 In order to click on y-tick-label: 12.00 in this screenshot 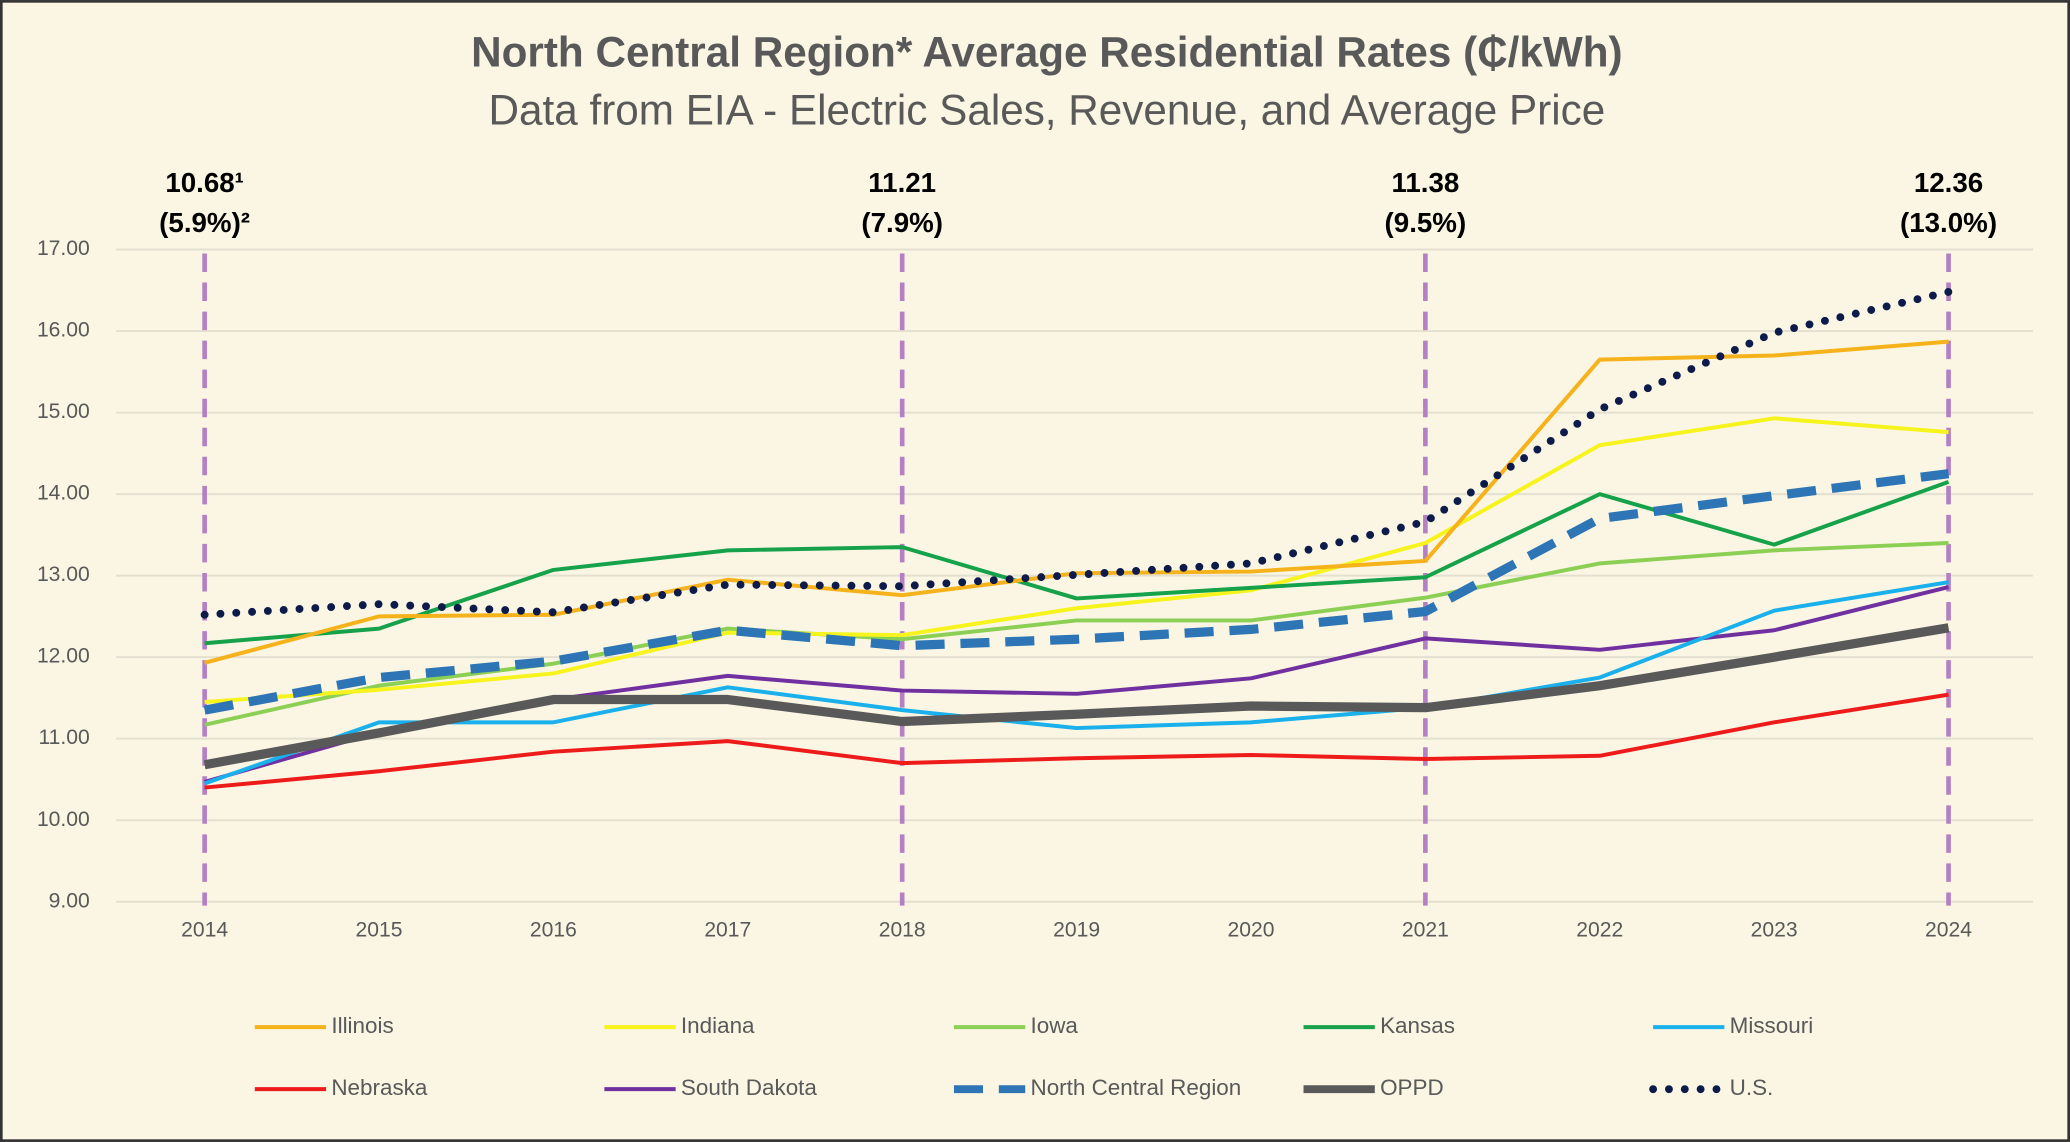, I will do `click(63, 656)`.